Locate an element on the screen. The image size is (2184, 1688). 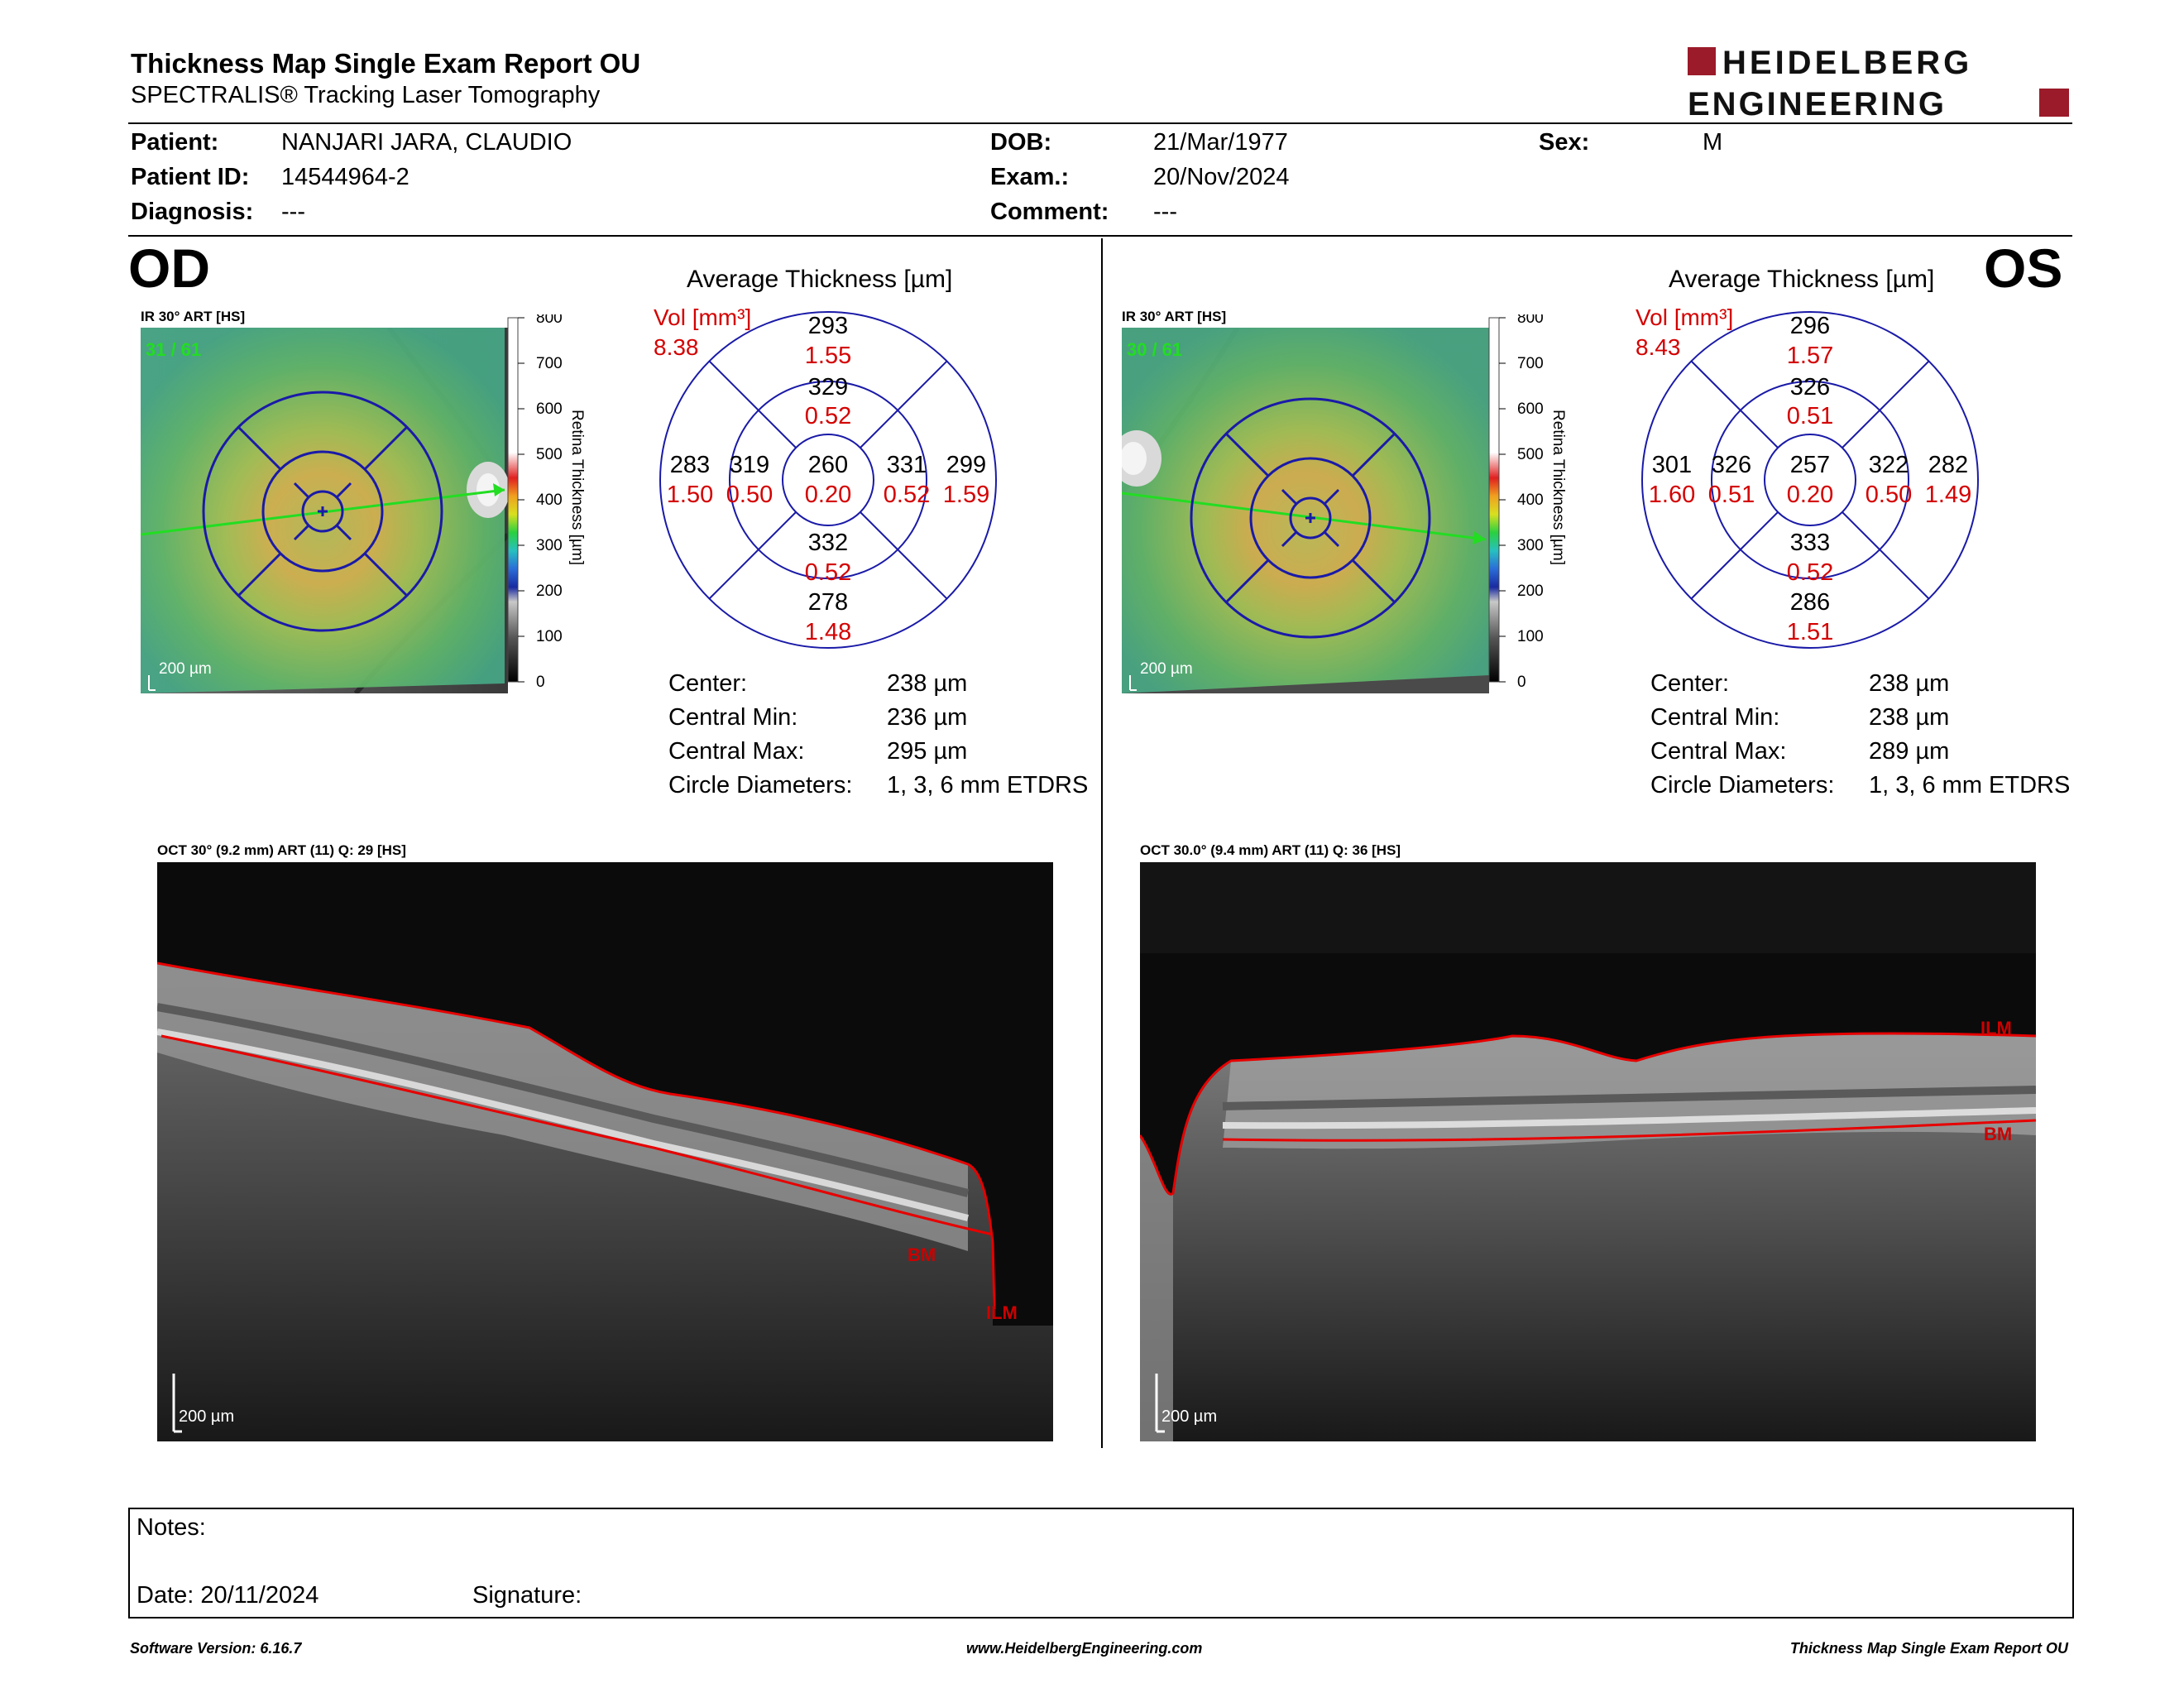
patient-name: NANJARI JARA, CLAUDIO is located at coordinates (426, 142).